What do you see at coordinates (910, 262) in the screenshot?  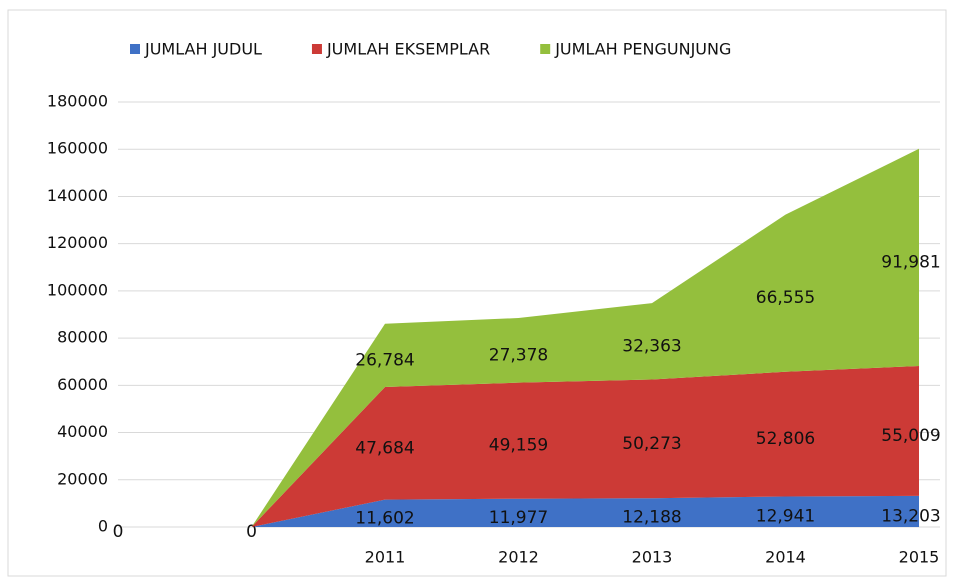 I see `data-label: 91,981` at bounding box center [910, 262].